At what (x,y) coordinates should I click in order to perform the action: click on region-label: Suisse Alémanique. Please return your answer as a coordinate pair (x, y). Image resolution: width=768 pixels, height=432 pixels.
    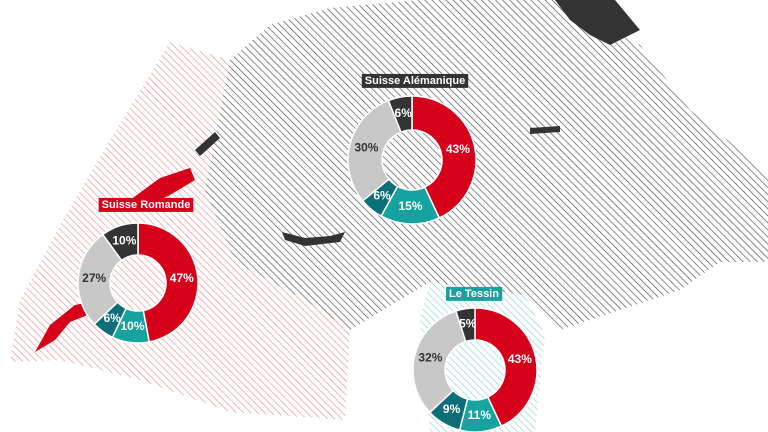
    Looking at the image, I should click on (415, 81).